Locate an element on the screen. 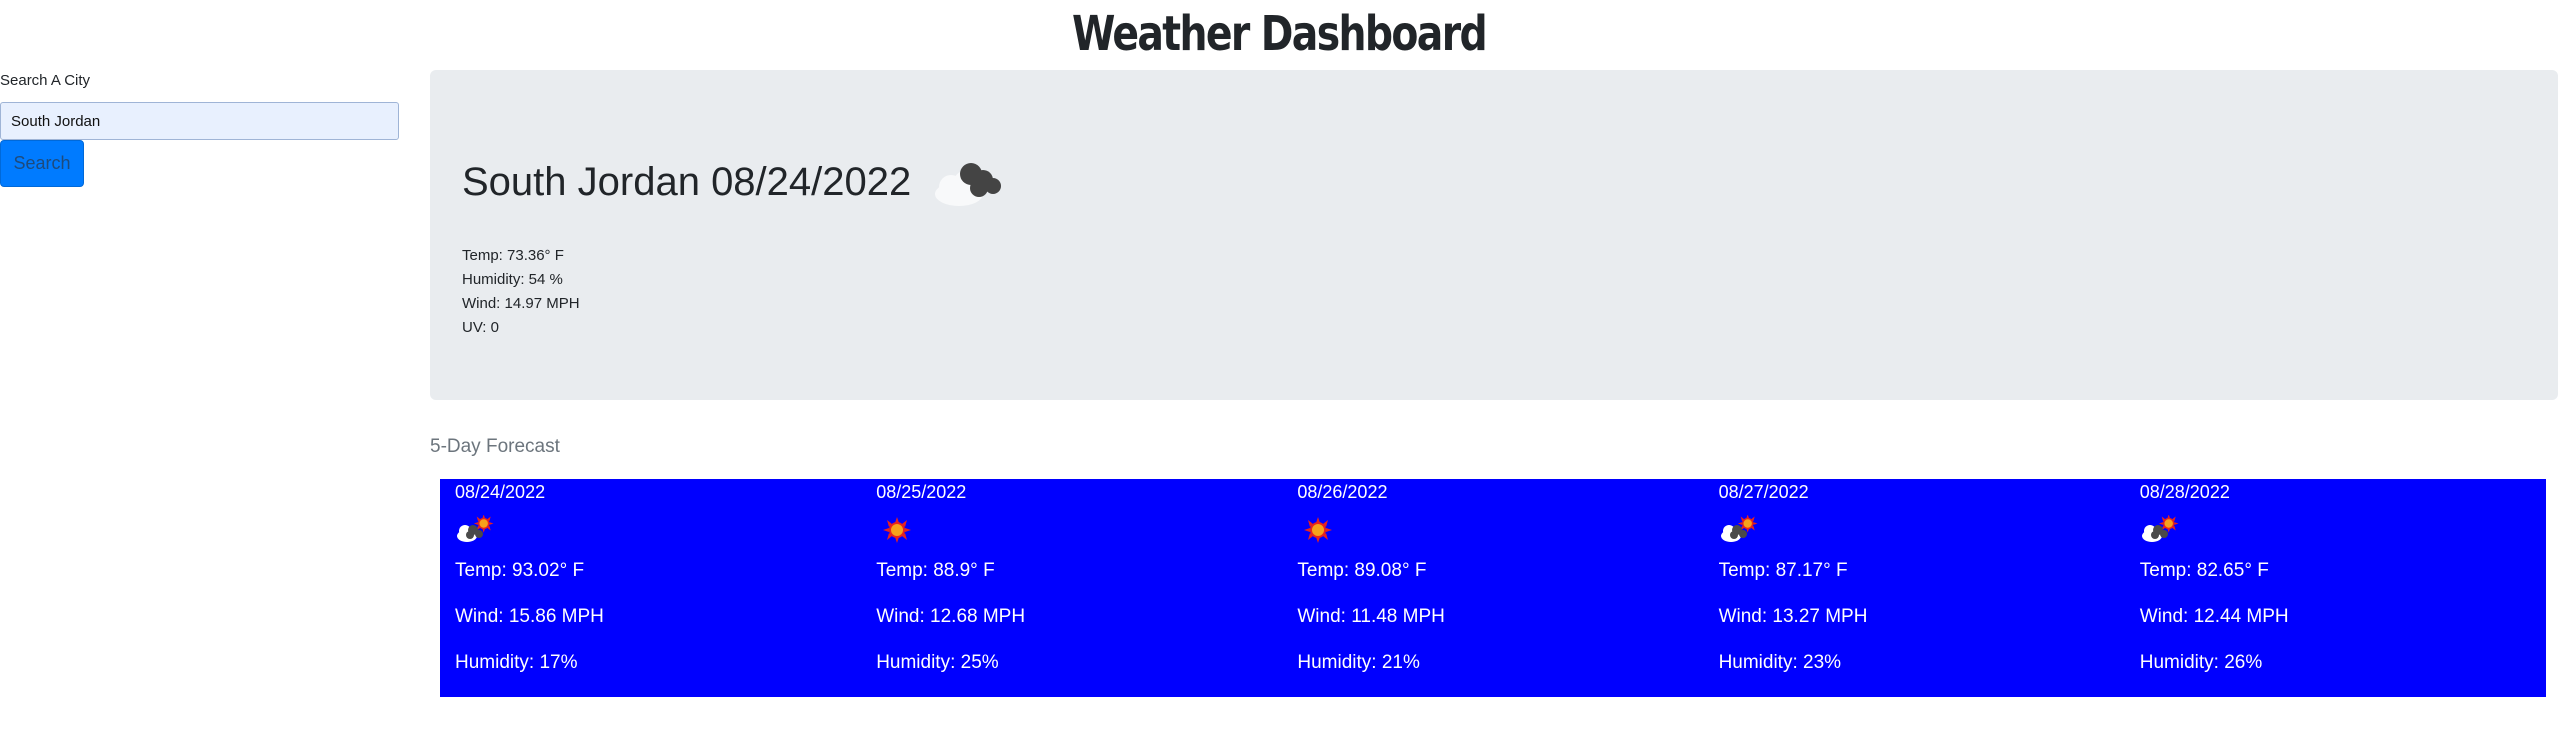  forecast-temp: Temp: 88.9° F is located at coordinates (935, 570).